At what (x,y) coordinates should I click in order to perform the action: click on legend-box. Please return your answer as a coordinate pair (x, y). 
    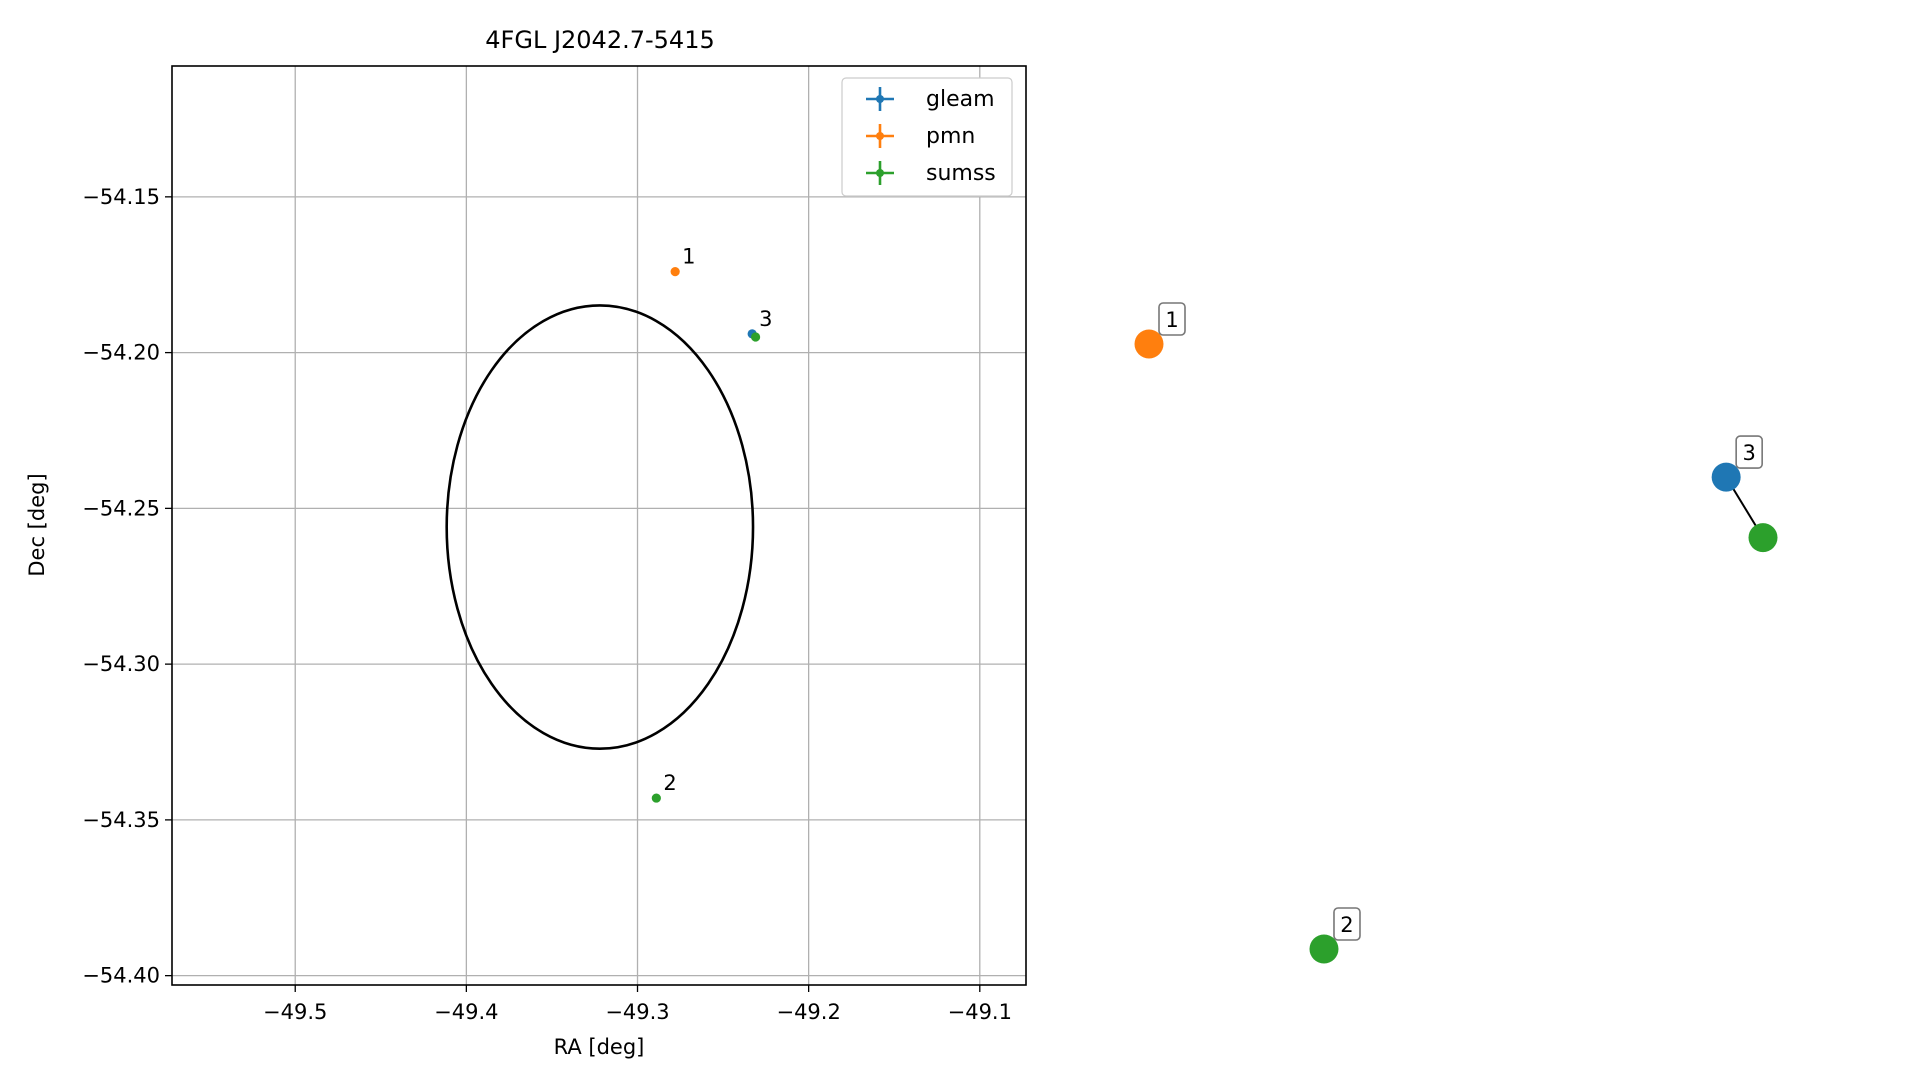
    Looking at the image, I should click on (927, 137).